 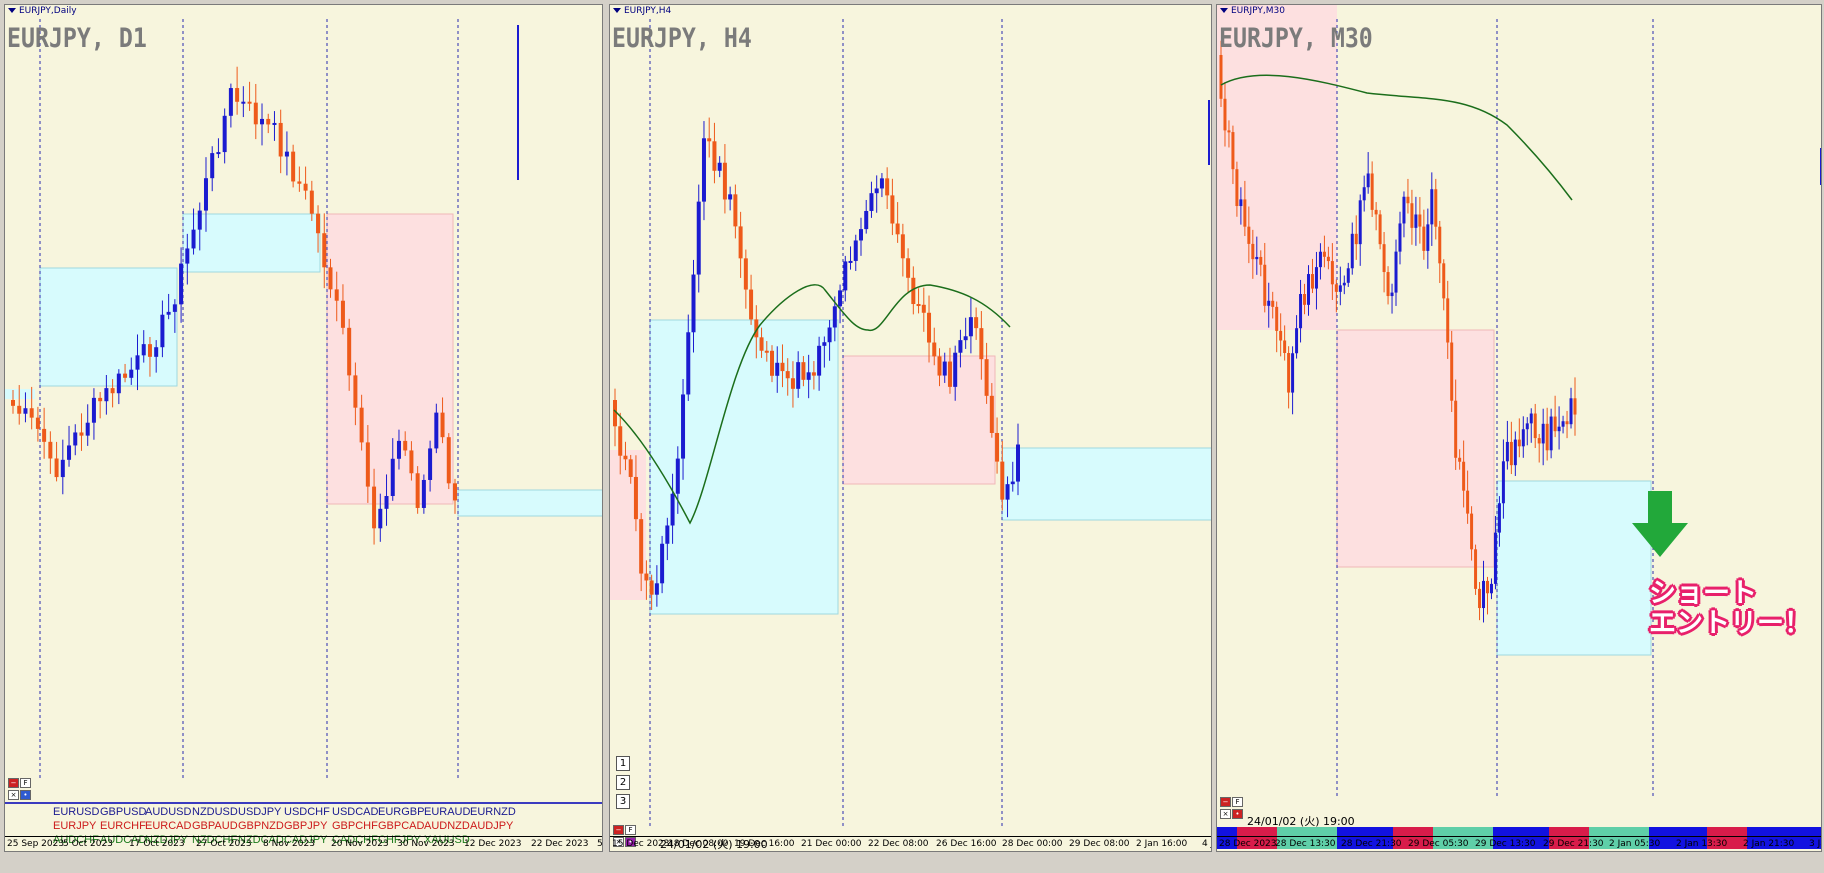 What do you see at coordinates (260, 812) in the screenshot?
I see `symbol-button-usdjpy: USDJPY` at bounding box center [260, 812].